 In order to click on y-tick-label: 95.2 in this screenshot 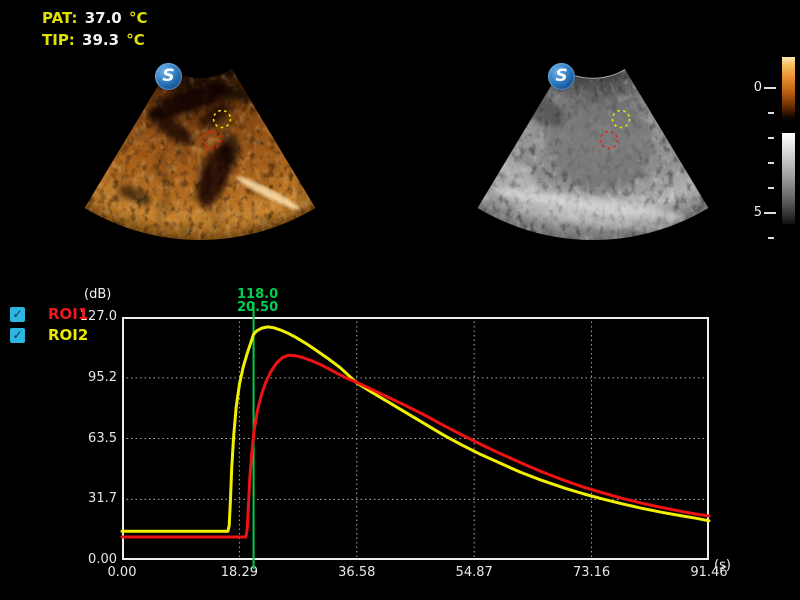, I will do `click(102, 377)`.